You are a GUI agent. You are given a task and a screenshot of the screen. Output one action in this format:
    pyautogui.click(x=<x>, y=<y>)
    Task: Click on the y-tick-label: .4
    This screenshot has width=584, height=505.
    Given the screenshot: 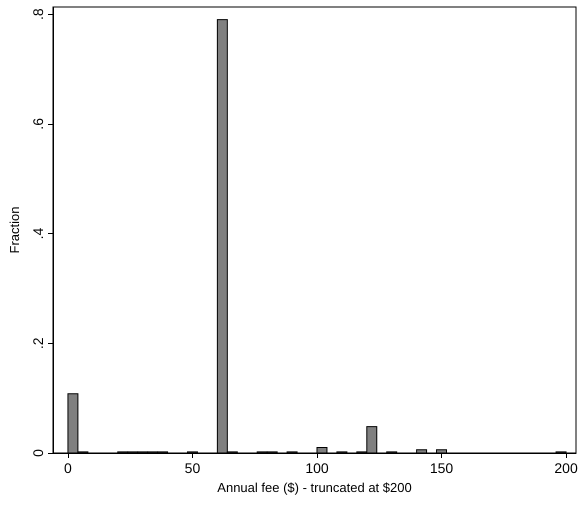 What is the action you would take?
    pyautogui.click(x=38, y=234)
    